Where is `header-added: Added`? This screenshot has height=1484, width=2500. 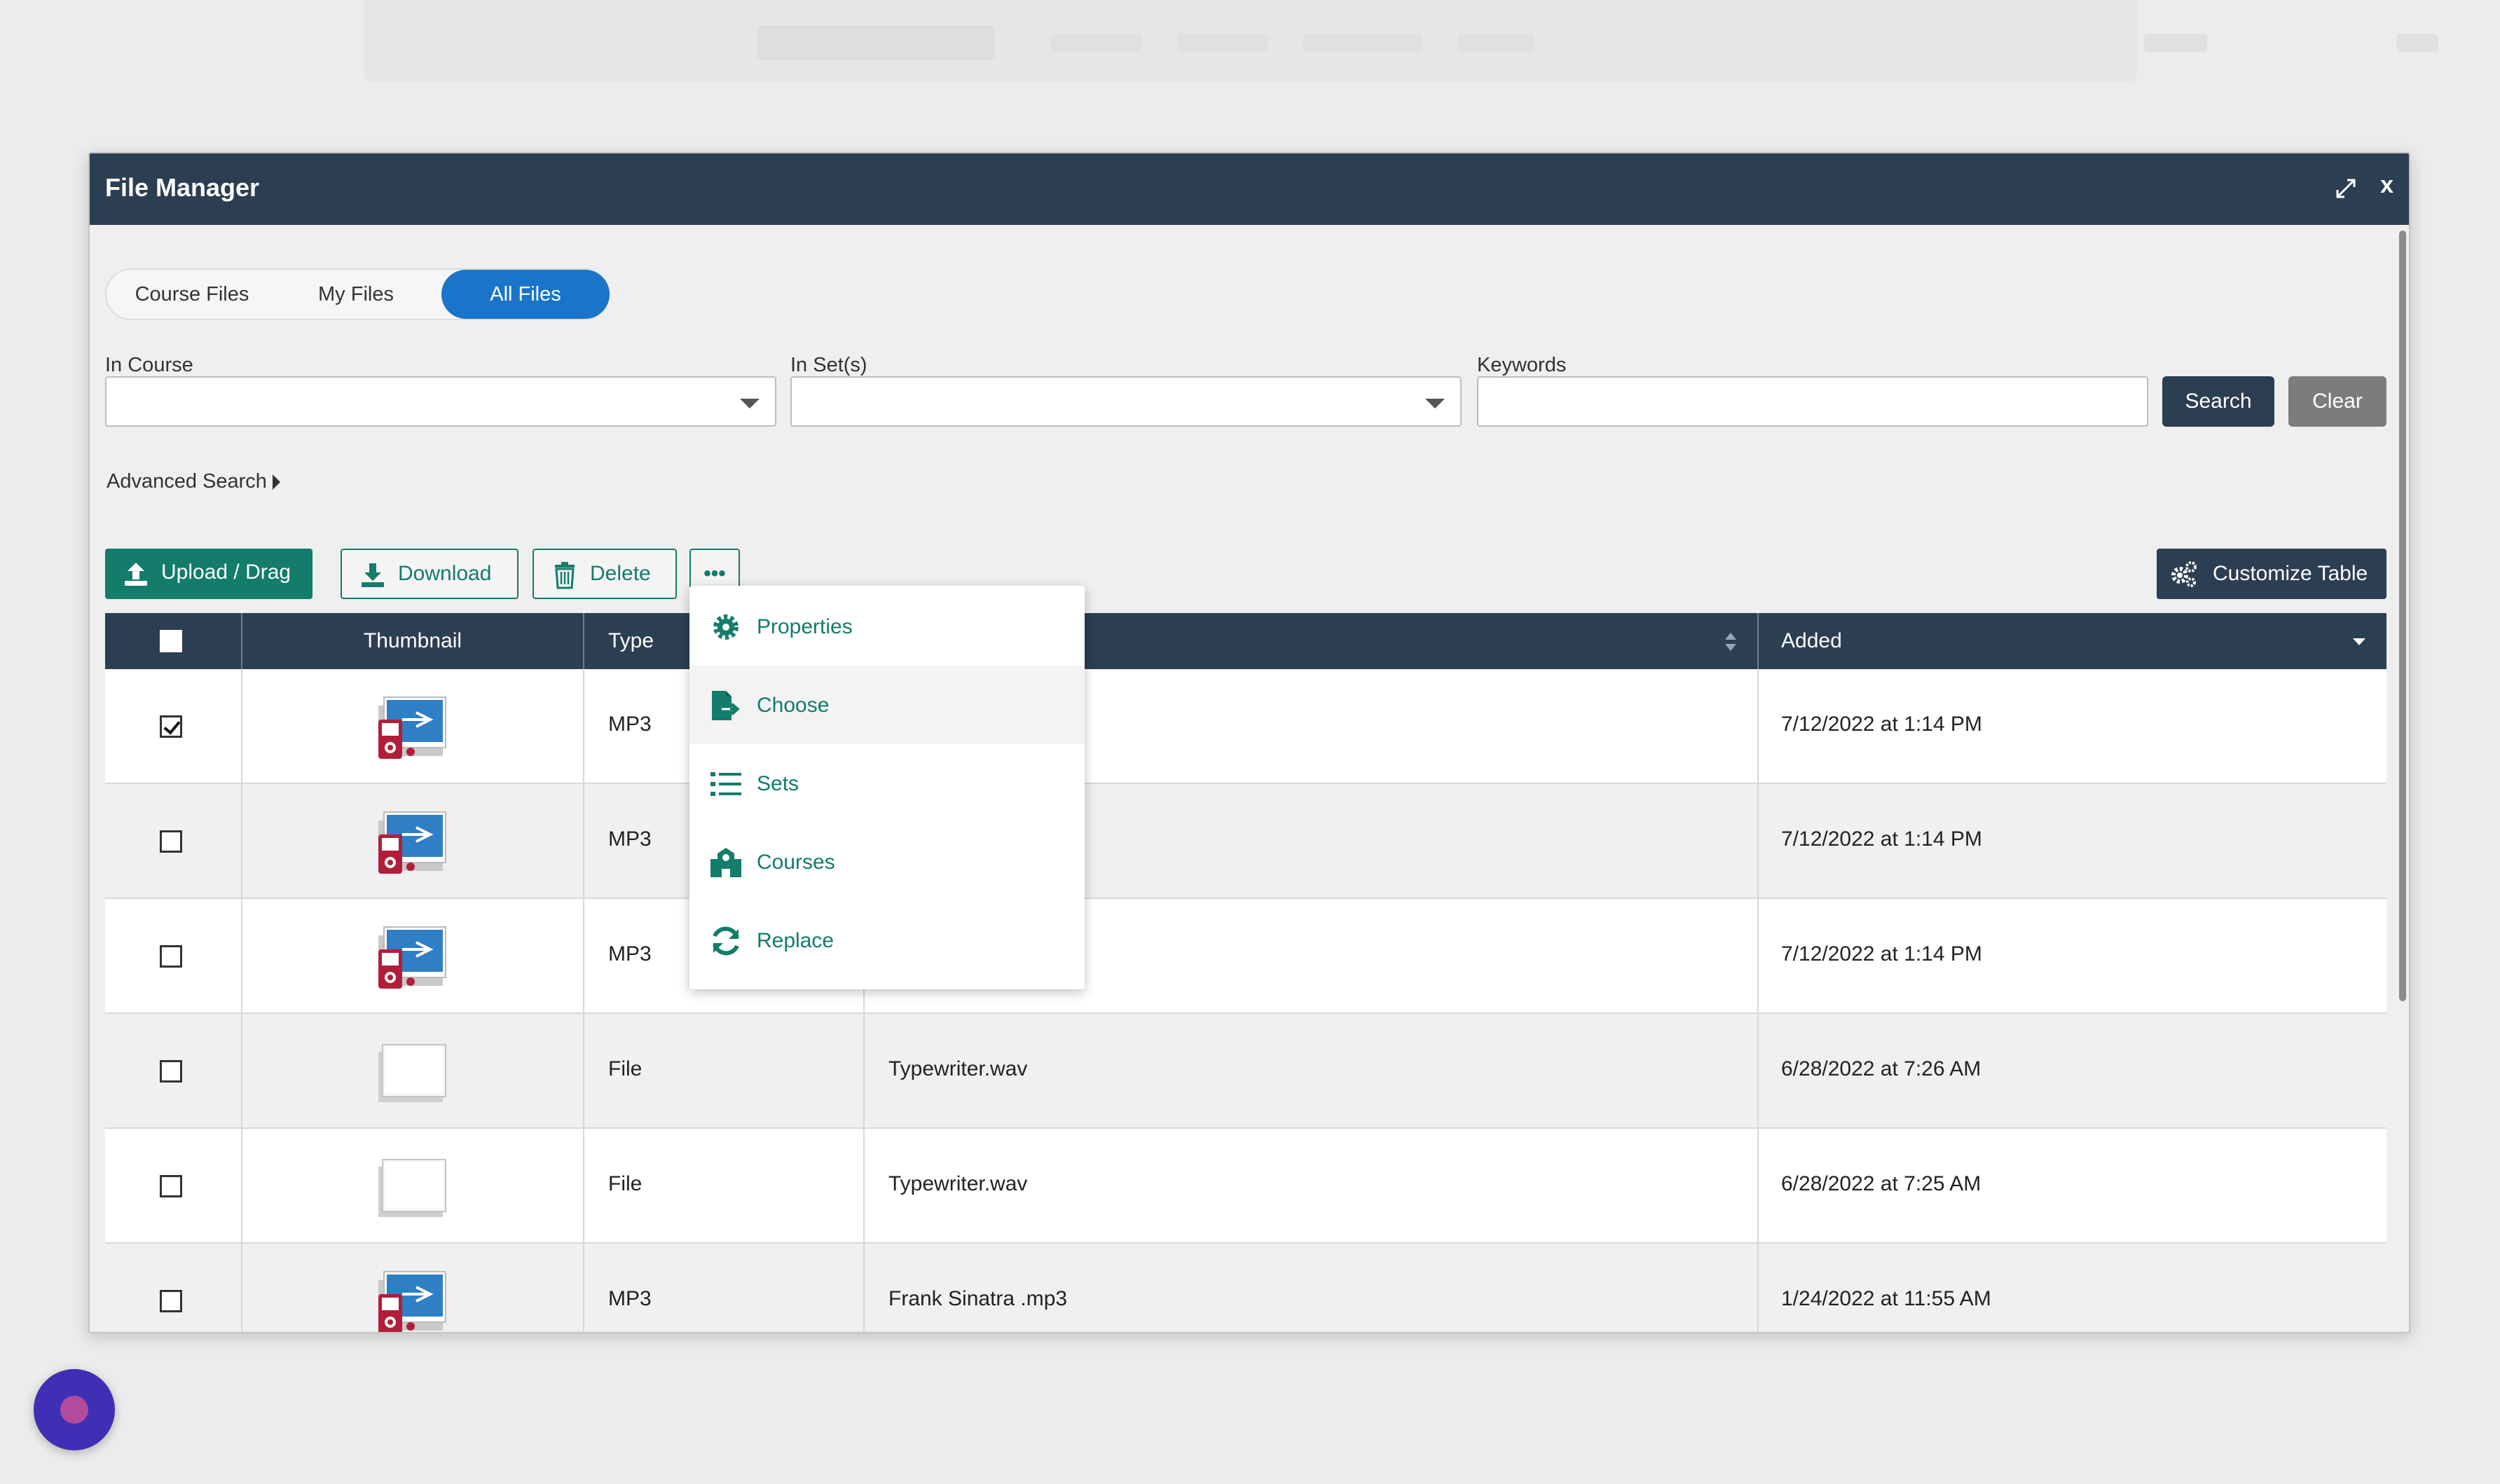
header-added: Added is located at coordinates (1811, 640).